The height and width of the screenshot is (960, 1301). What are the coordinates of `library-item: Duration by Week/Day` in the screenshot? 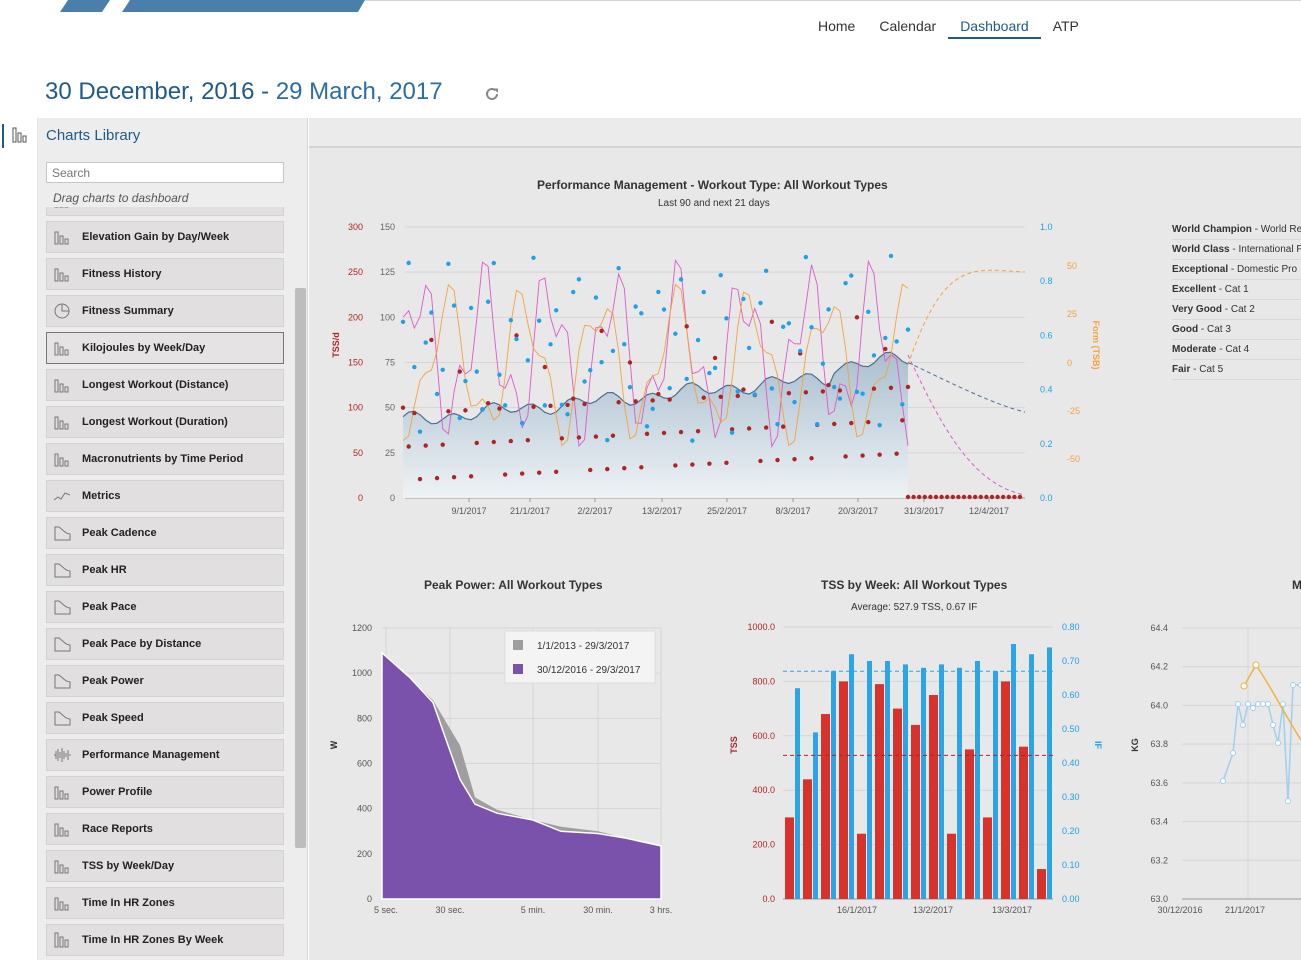 It's located at (165, 211).